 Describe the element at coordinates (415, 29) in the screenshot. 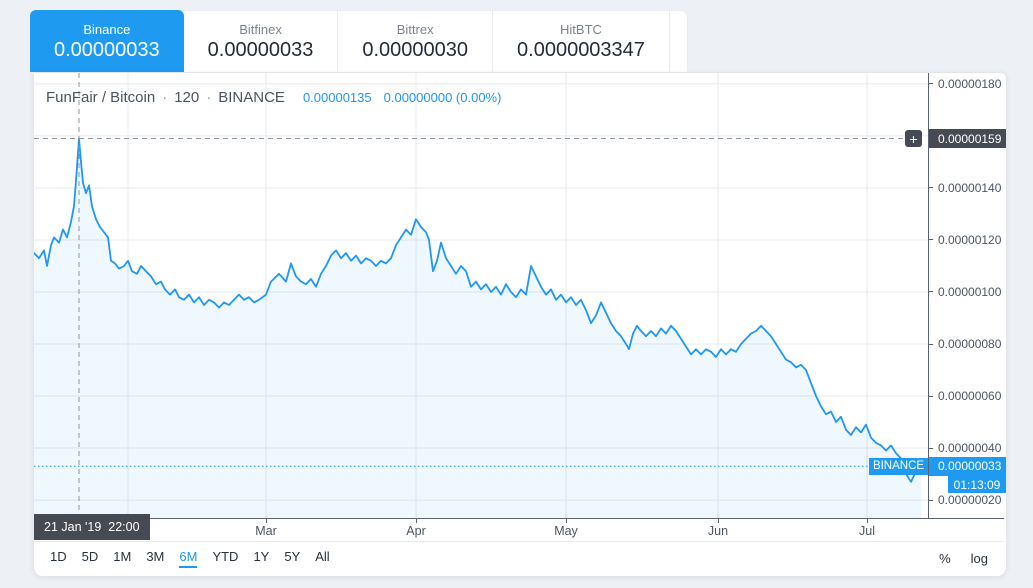

I see `exchange-tab-name: Bittrex` at that location.